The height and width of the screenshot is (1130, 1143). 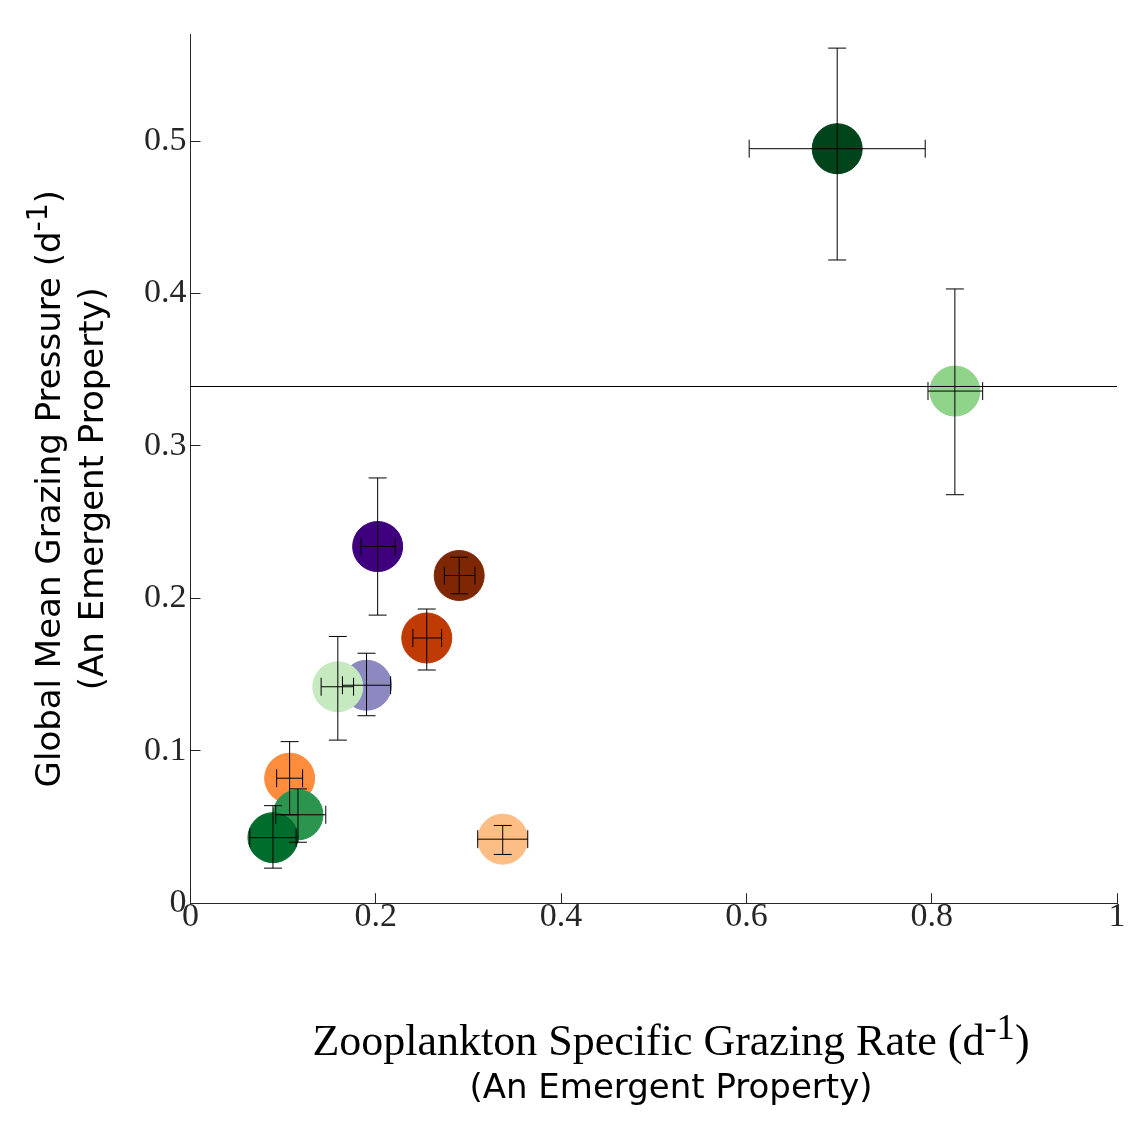 I want to click on y-tick-label: 0.4, so click(x=165, y=291).